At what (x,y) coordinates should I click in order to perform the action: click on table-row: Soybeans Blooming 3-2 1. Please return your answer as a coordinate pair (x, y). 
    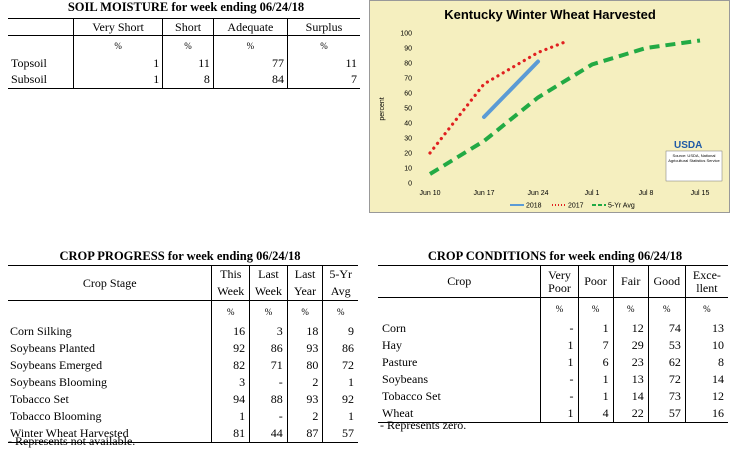
    Looking at the image, I should click on (183, 382).